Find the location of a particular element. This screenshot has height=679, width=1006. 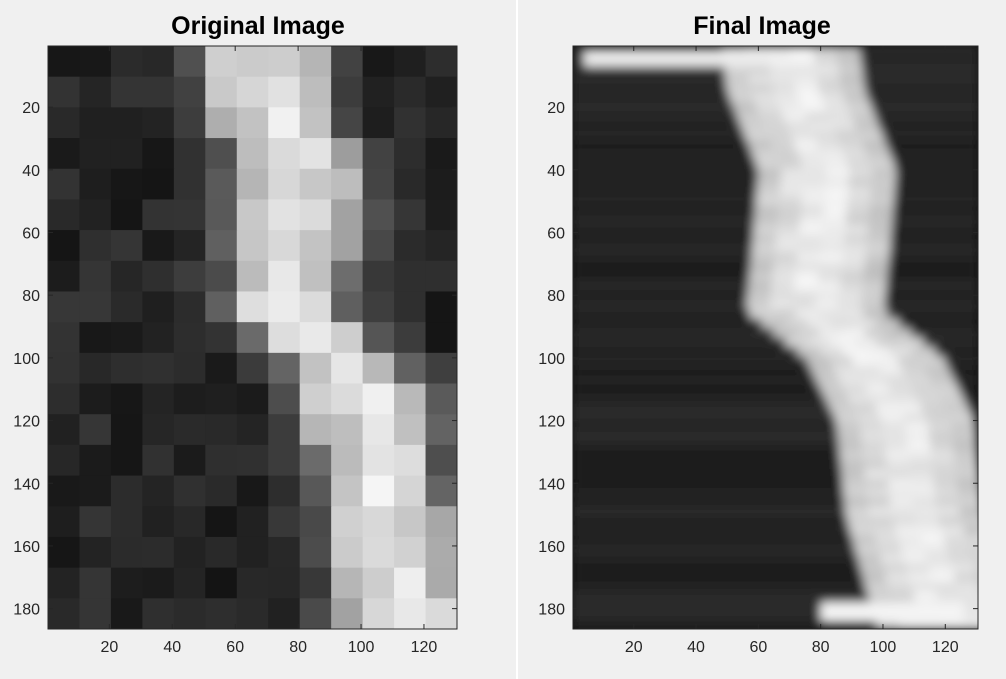

y-tick-label: 160 is located at coordinates (551, 547).